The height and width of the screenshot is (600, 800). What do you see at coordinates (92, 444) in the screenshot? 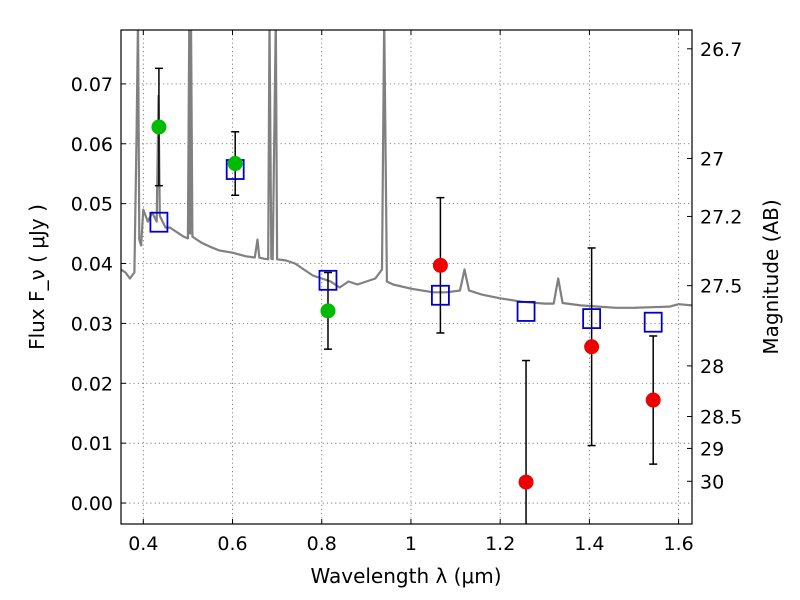
I see `y-tick-label: 0.01` at bounding box center [92, 444].